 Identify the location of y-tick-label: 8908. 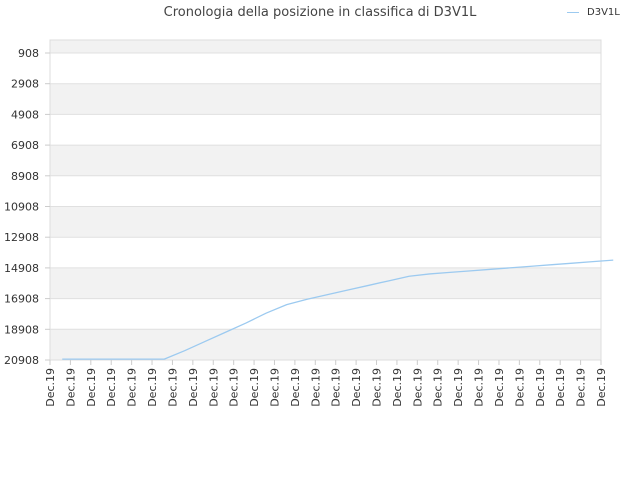
(25, 176).